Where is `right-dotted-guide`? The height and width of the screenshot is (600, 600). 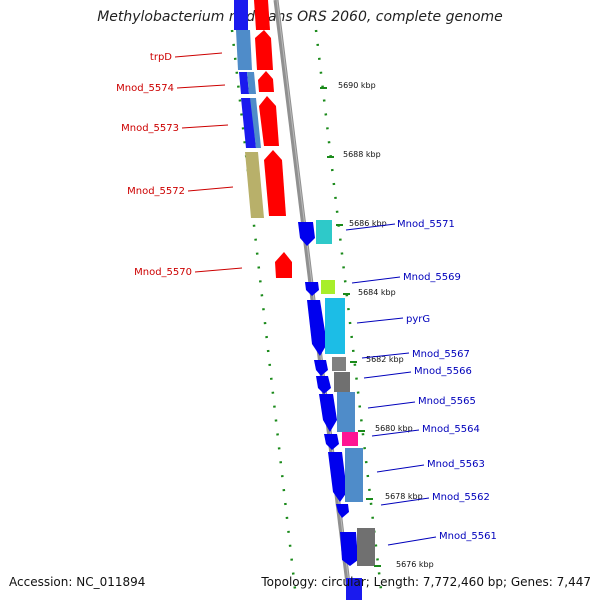
right-dotted-guide is located at coordinates (349, 314).